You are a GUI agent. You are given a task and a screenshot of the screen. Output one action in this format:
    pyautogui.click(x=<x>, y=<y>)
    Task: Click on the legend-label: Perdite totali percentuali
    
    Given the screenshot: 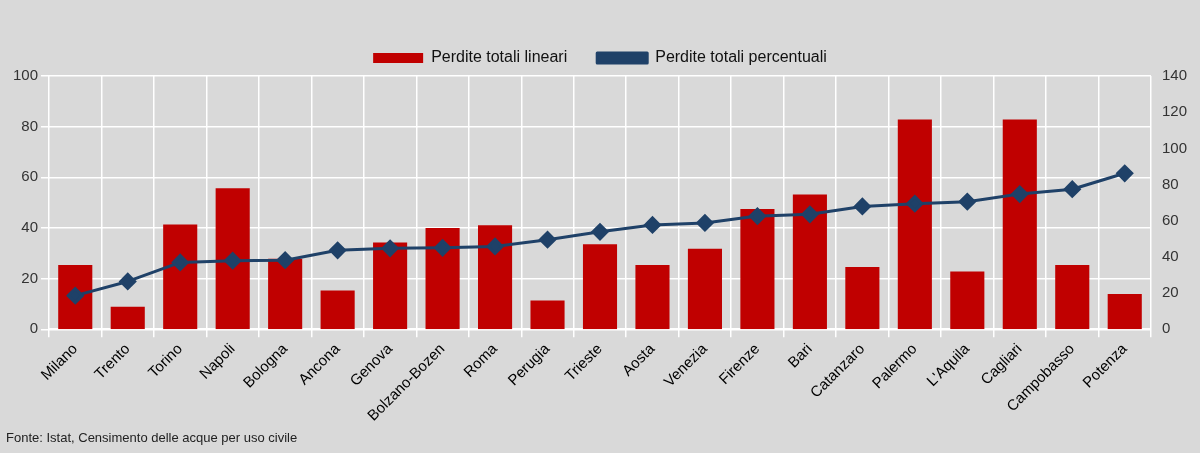 What is the action you would take?
    pyautogui.click(x=741, y=57)
    